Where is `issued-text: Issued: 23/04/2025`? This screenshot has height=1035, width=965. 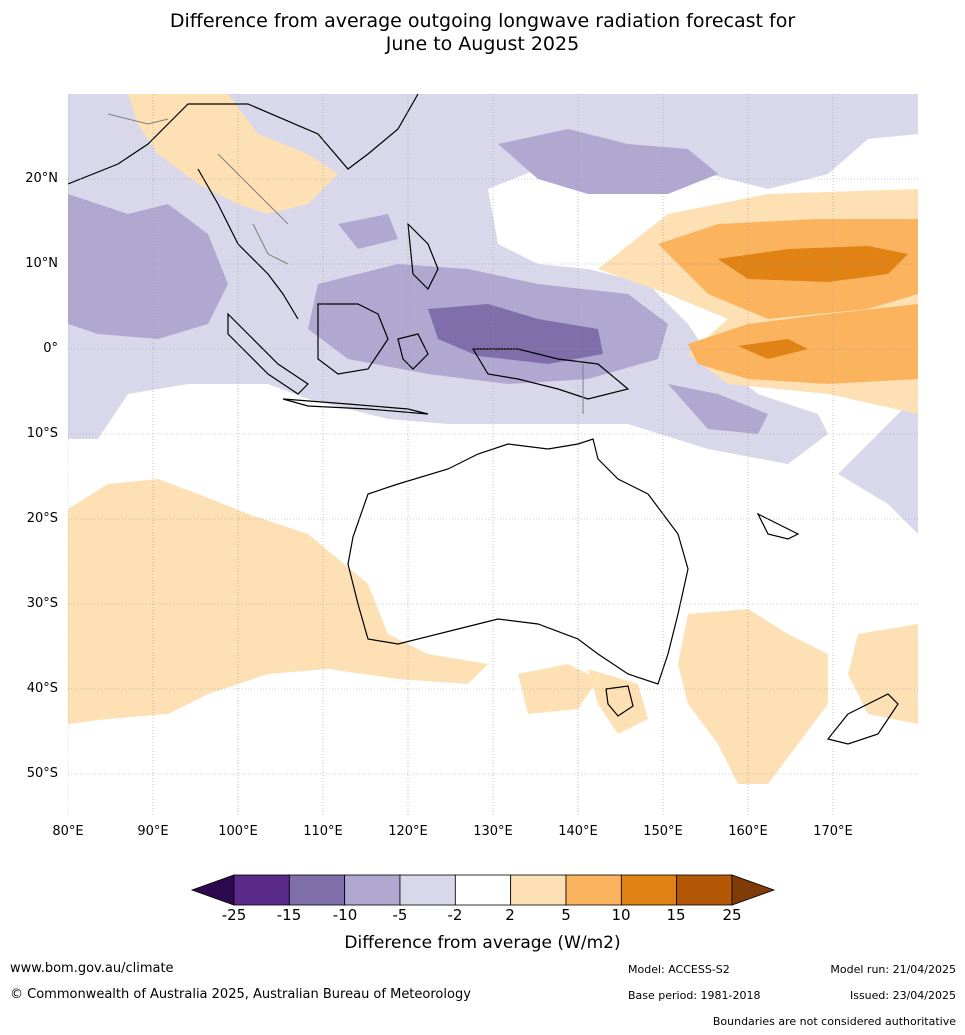
issued-text: Issued: 23/04/2025 is located at coordinates (902, 995).